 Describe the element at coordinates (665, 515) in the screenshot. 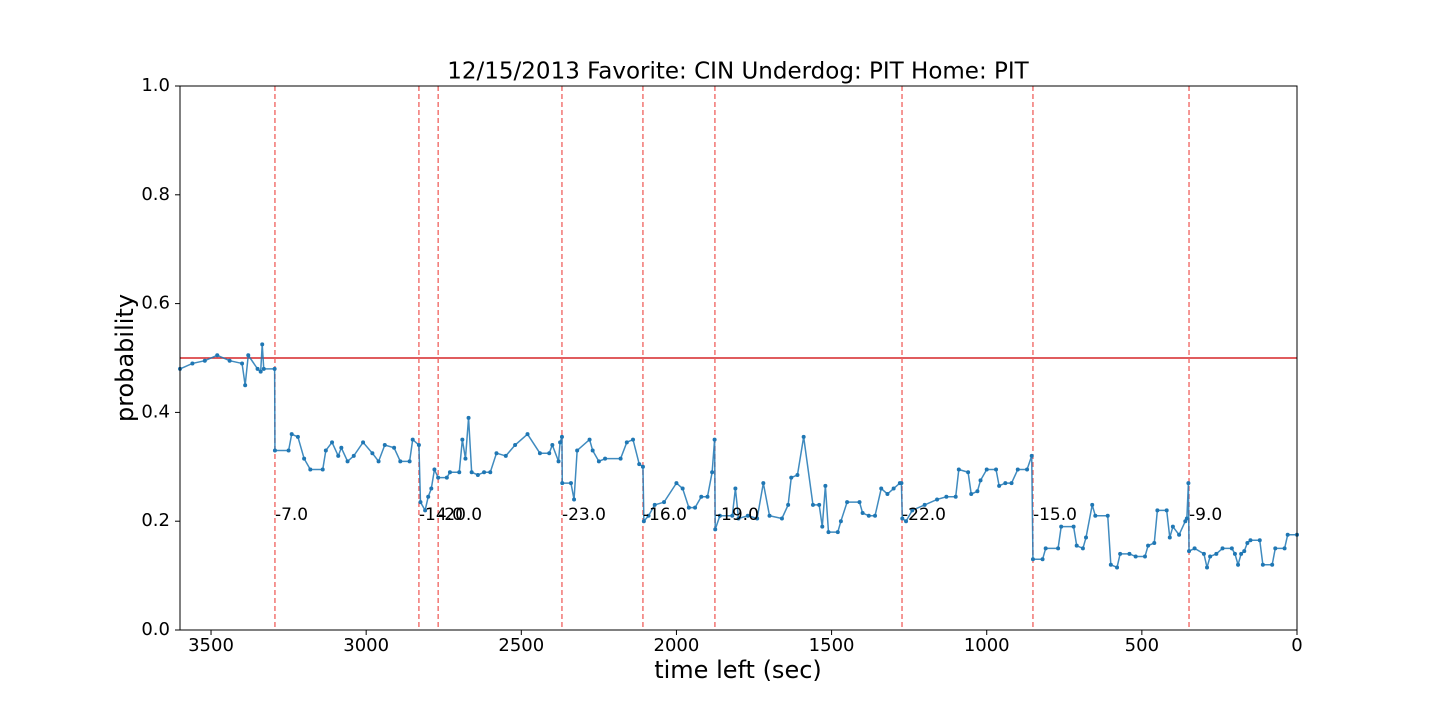

I see `score-label: -16.0` at that location.